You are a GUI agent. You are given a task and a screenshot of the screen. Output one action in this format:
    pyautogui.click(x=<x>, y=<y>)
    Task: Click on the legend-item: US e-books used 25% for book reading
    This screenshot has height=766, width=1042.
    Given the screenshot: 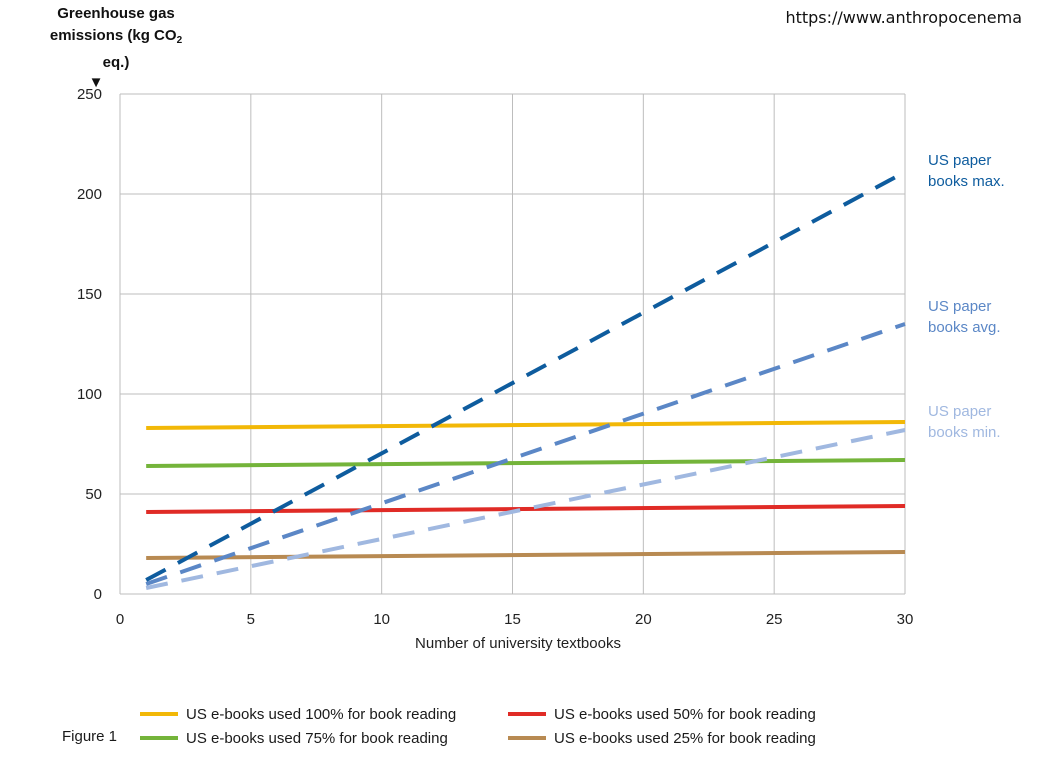 What is the action you would take?
    pyautogui.click(x=662, y=738)
    